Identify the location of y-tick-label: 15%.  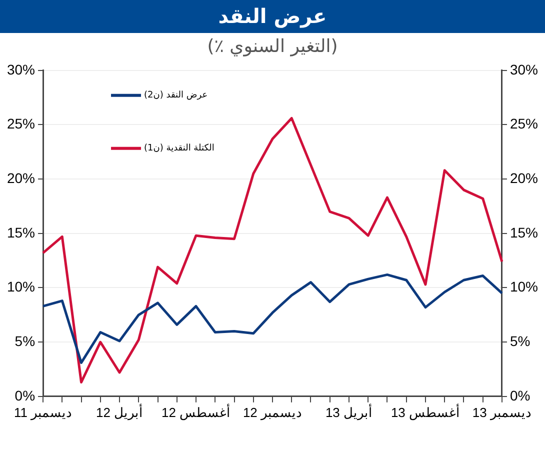
(21, 232).